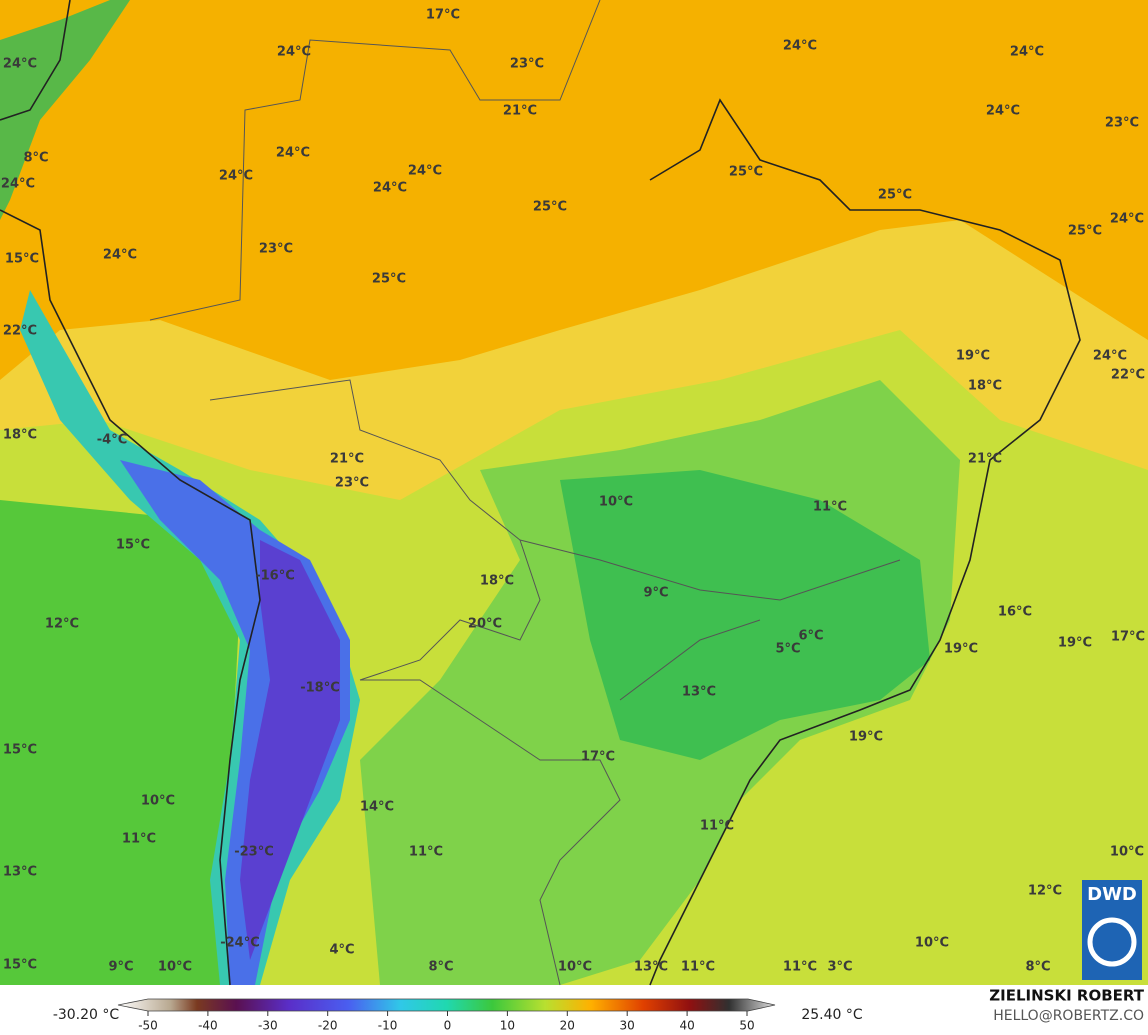 This screenshot has width=1148, height=1035. Describe the element at coordinates (1112, 894) in the screenshot. I see `logo-text: DWD` at that location.